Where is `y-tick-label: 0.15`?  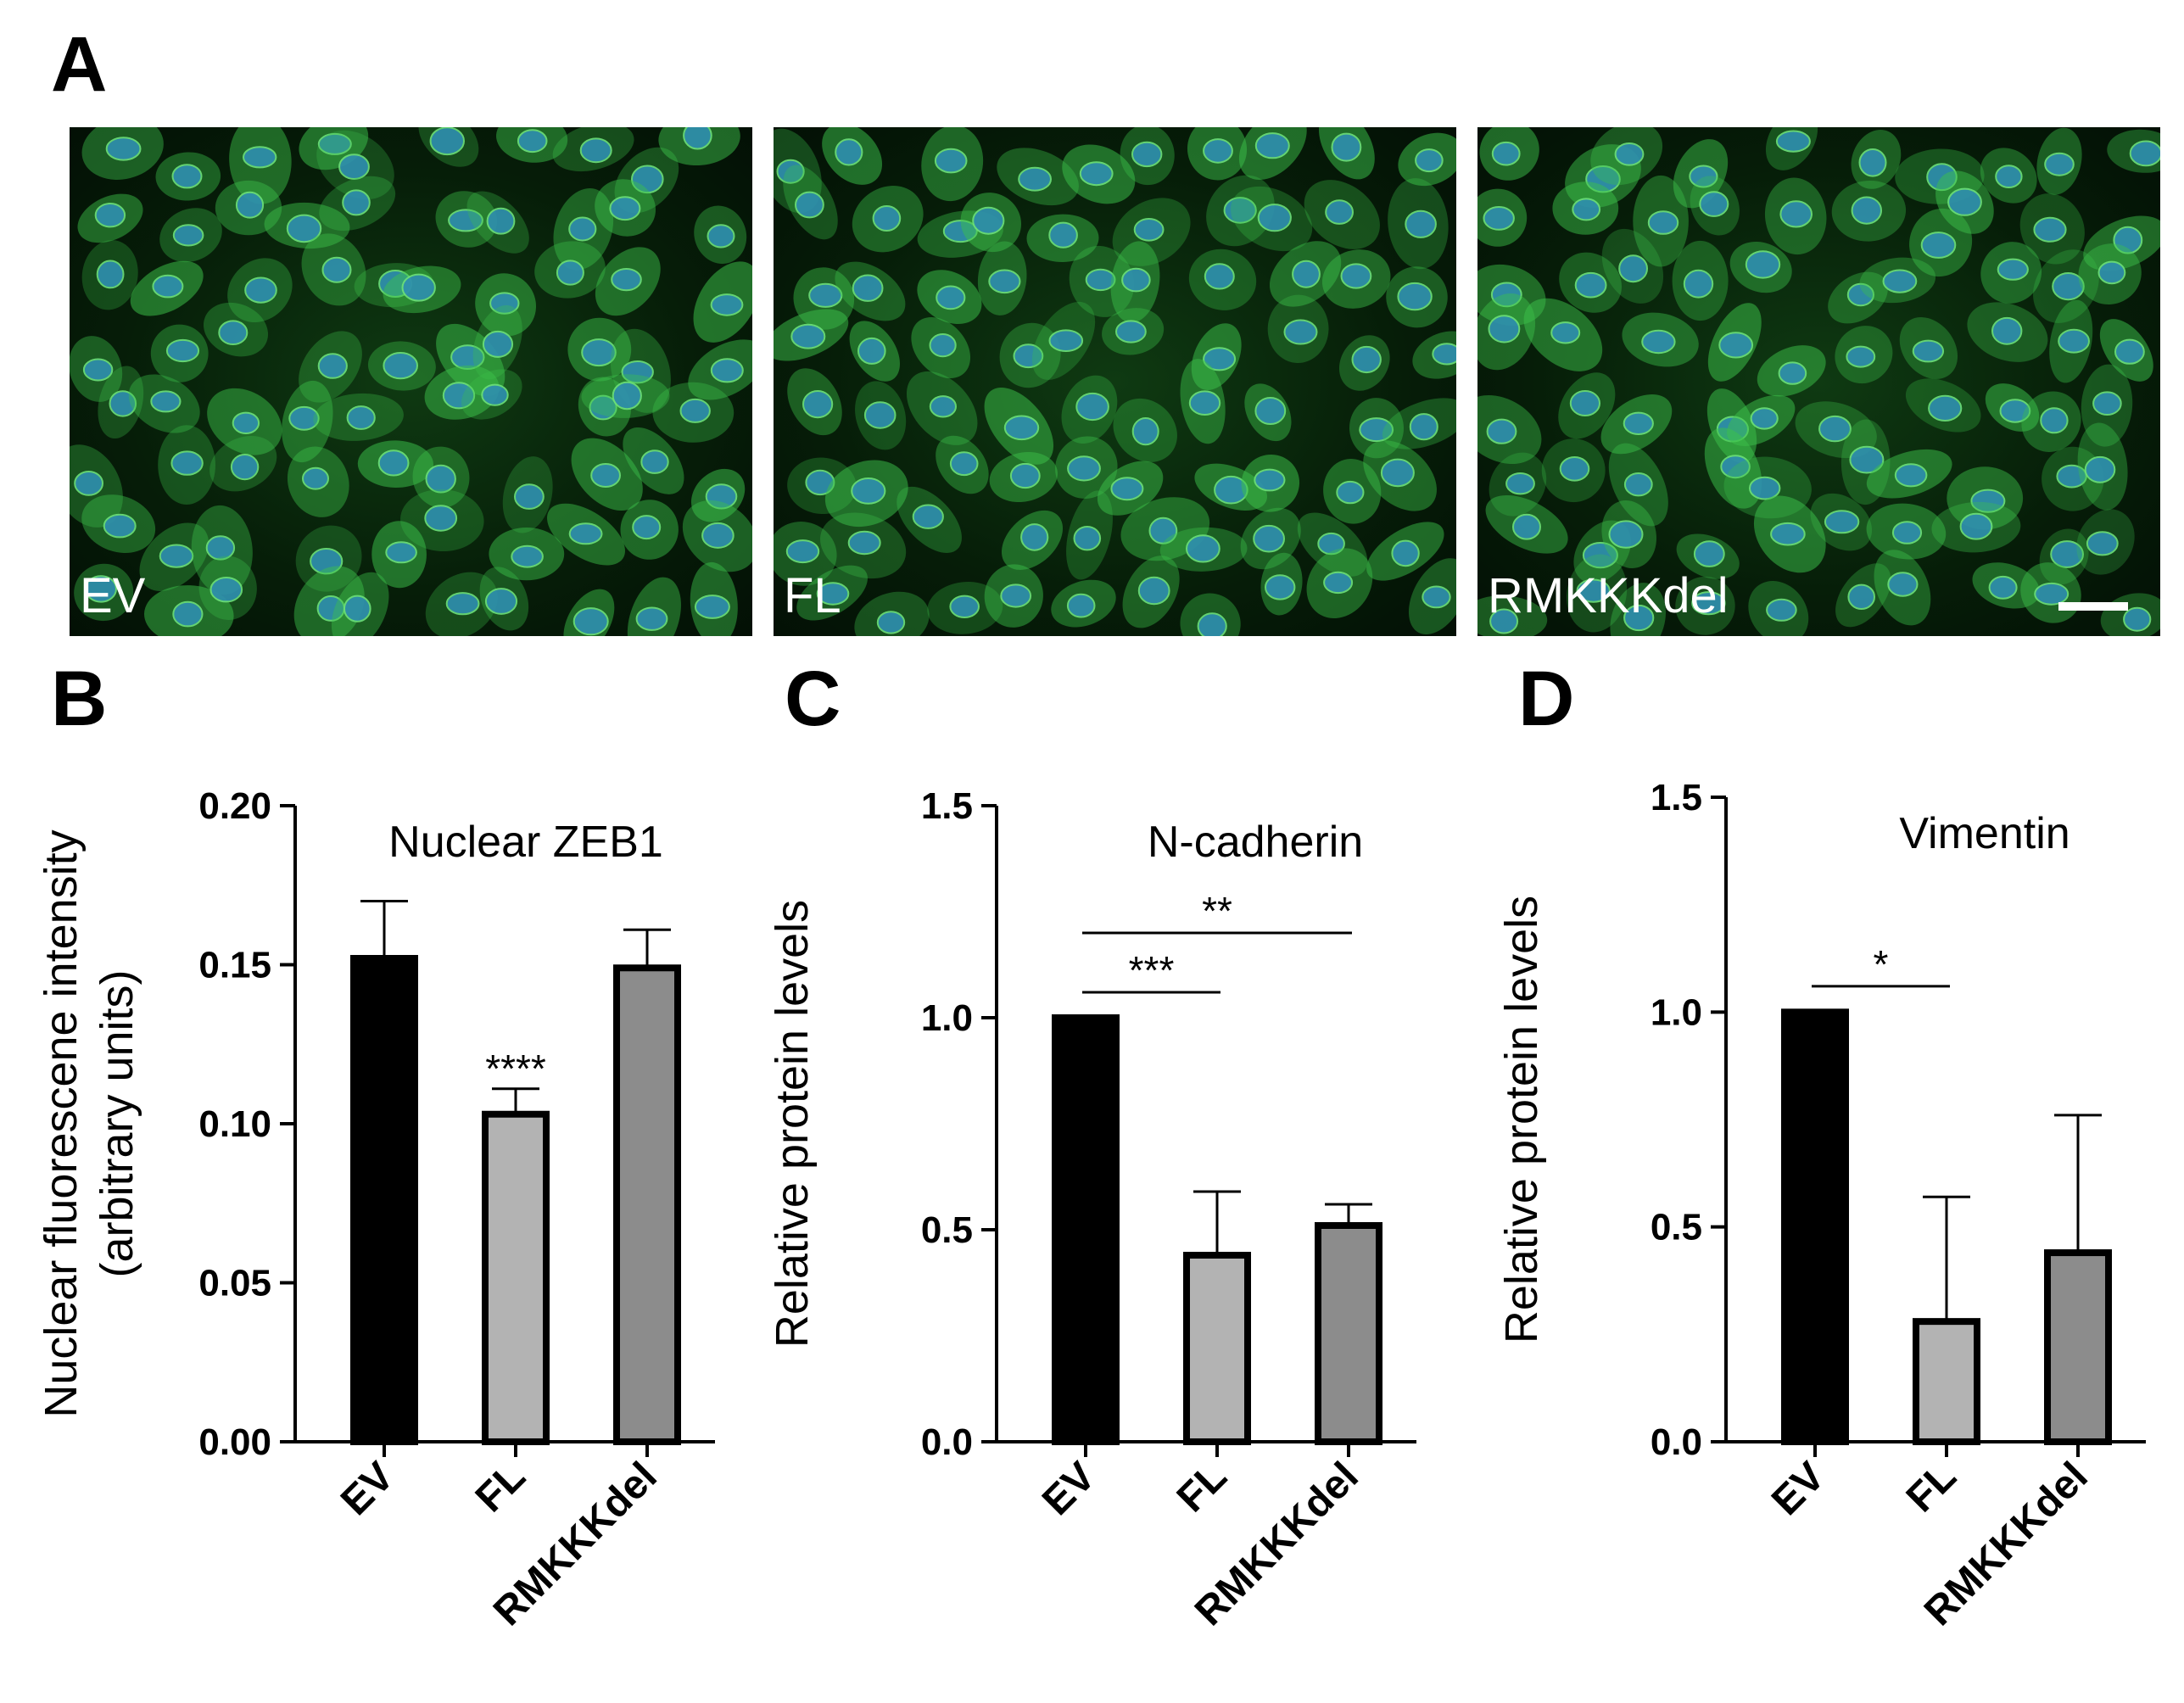 y-tick-label: 0.15 is located at coordinates (235, 966).